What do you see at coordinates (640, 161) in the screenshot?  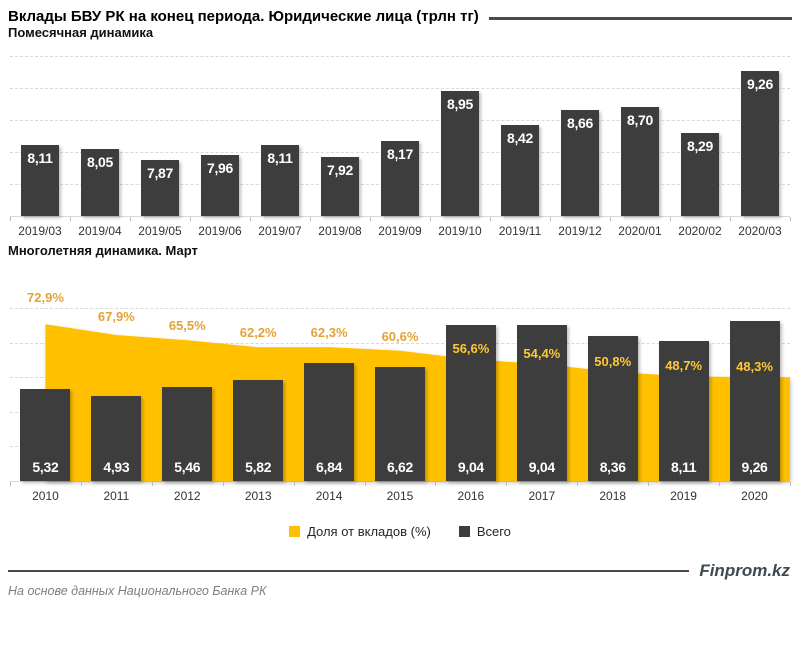 I see `monthly-bar: 8,70` at bounding box center [640, 161].